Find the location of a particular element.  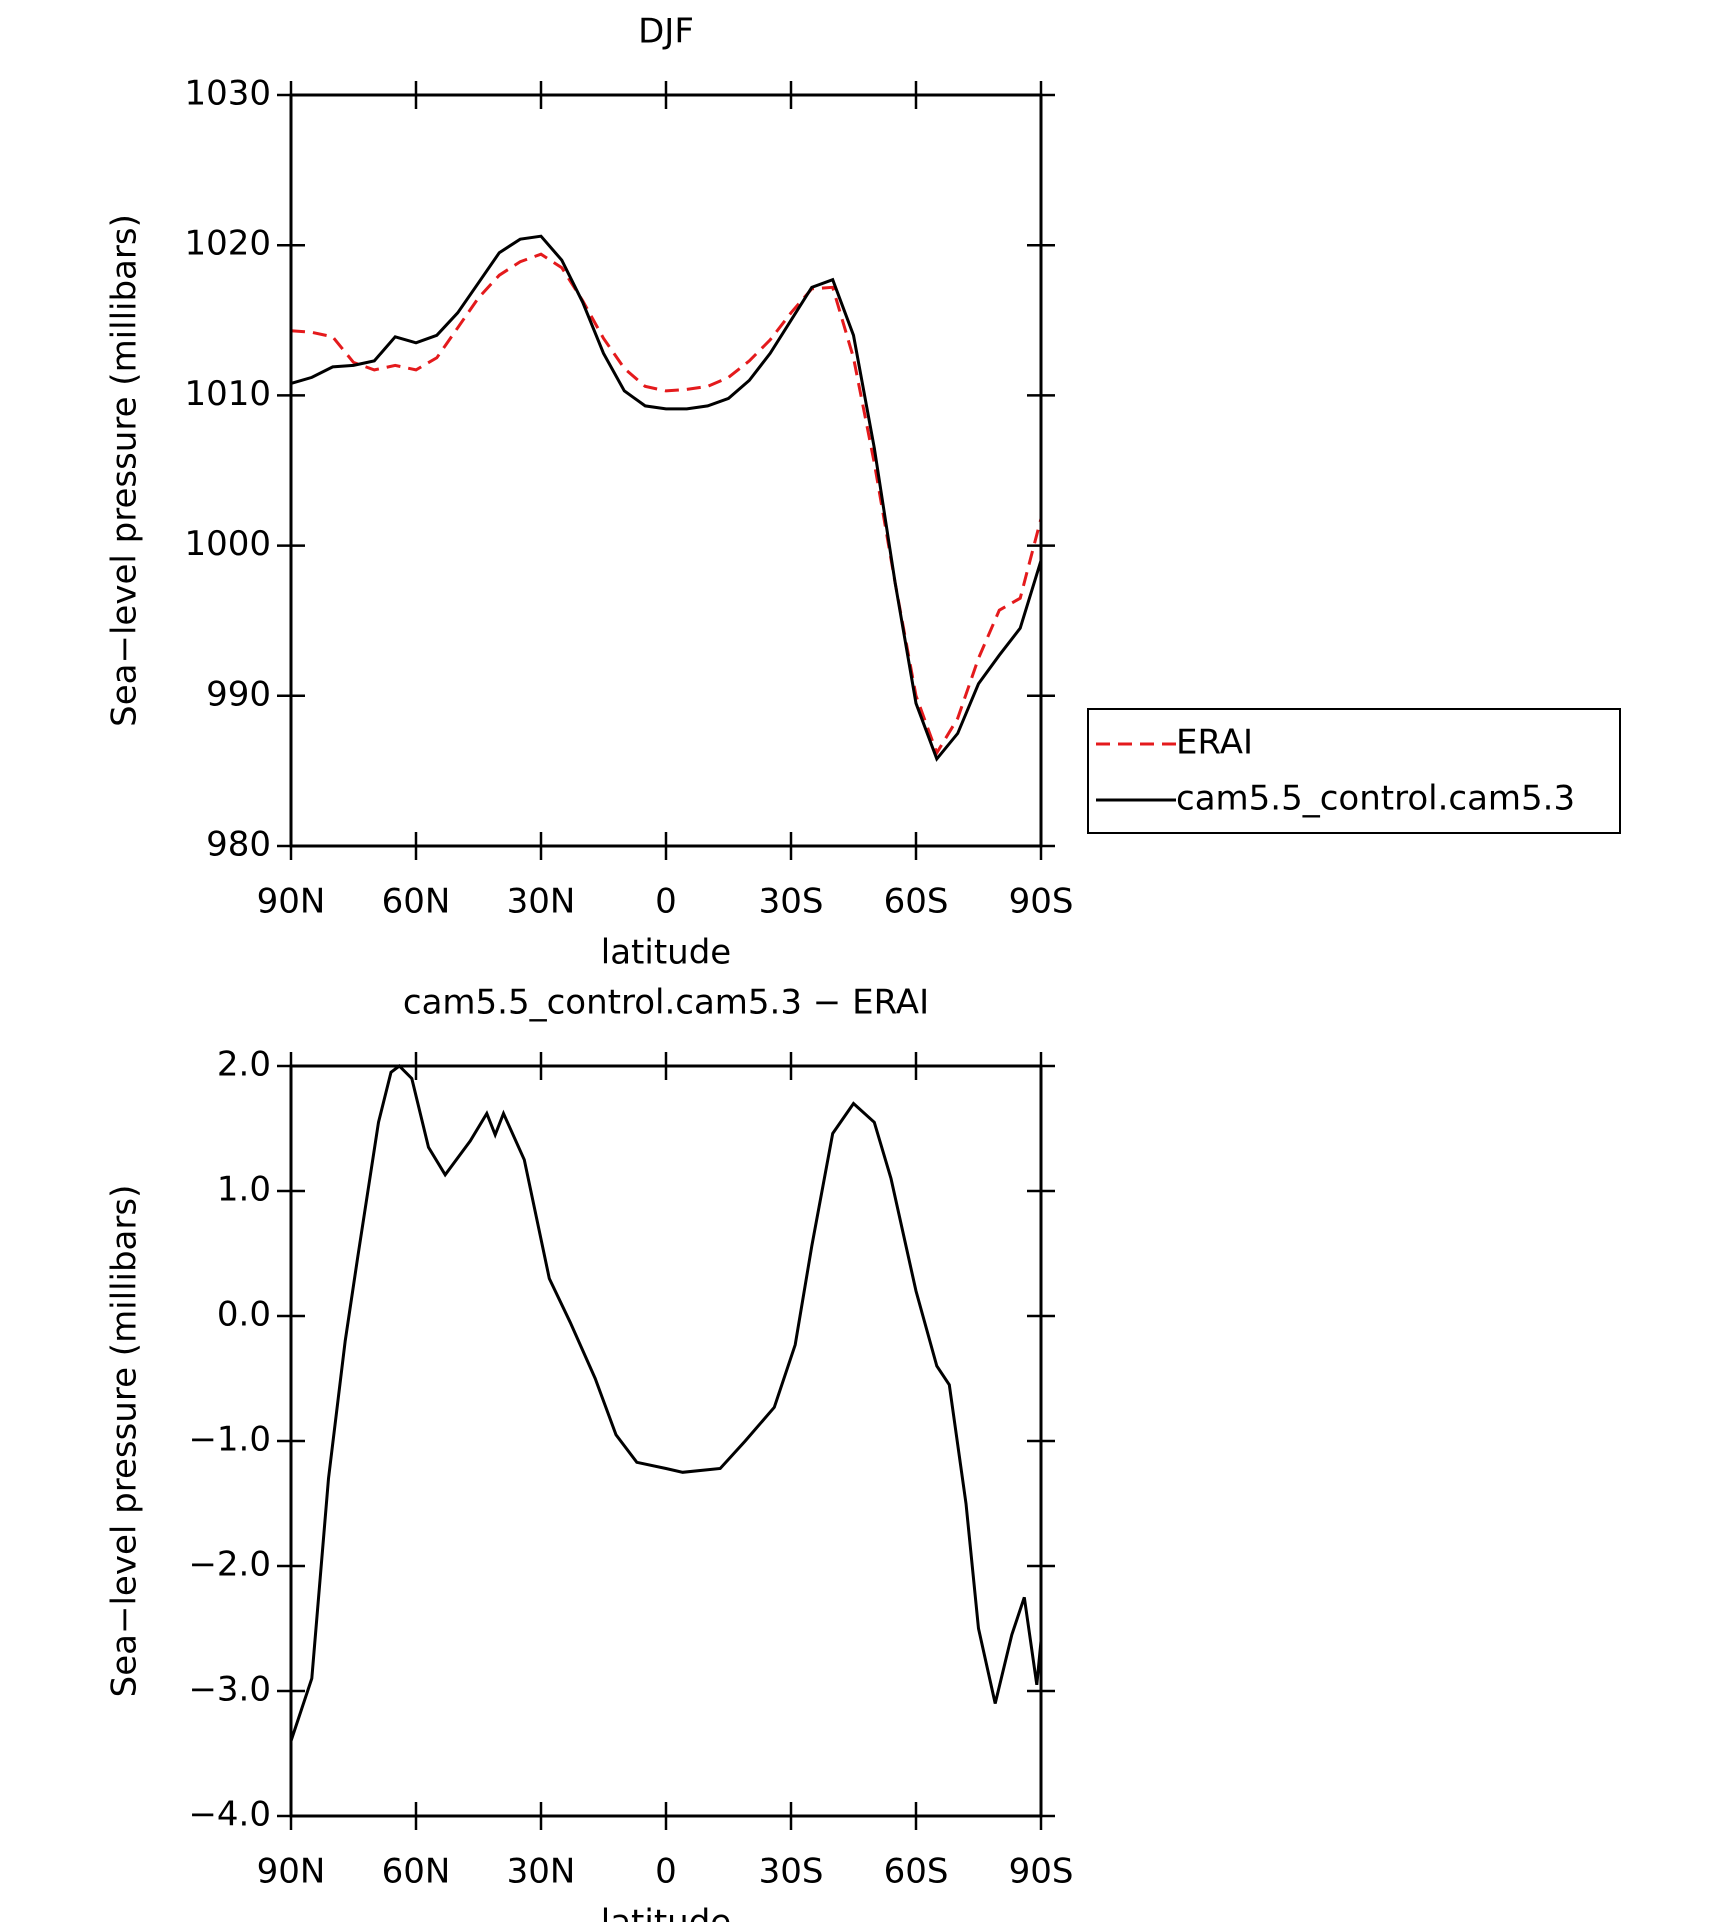

y-tick-label: 990 is located at coordinates (238, 694).